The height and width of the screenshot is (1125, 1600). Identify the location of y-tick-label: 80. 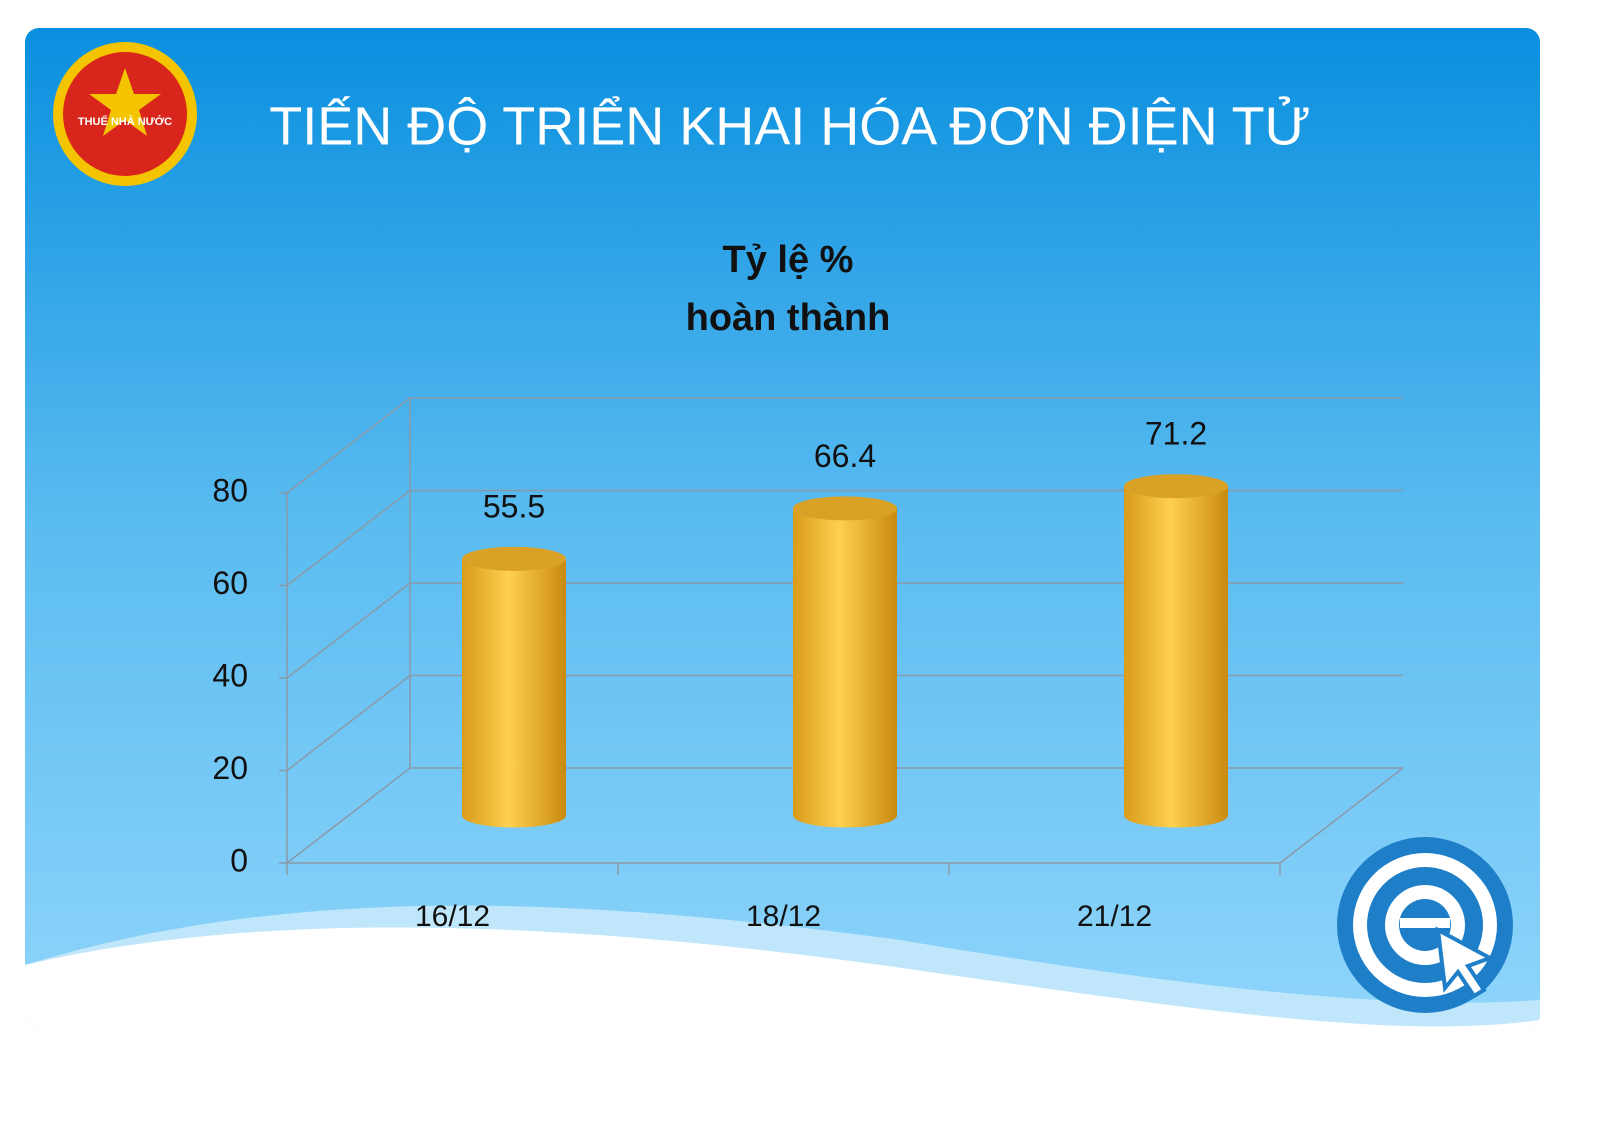
(230, 490).